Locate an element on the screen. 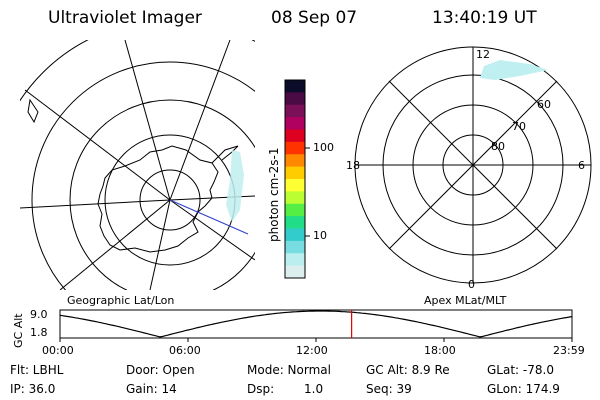 The image size is (600, 400). altitude-ylabel: GC Alt is located at coordinates (18, 330).